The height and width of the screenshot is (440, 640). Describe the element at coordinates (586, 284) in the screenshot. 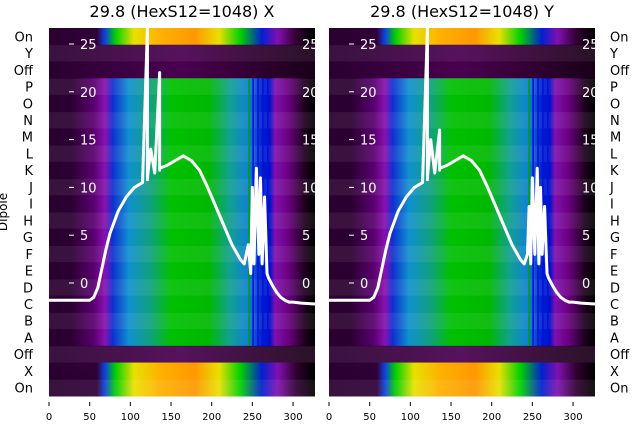

I see `right-y-tick-label: 0` at that location.